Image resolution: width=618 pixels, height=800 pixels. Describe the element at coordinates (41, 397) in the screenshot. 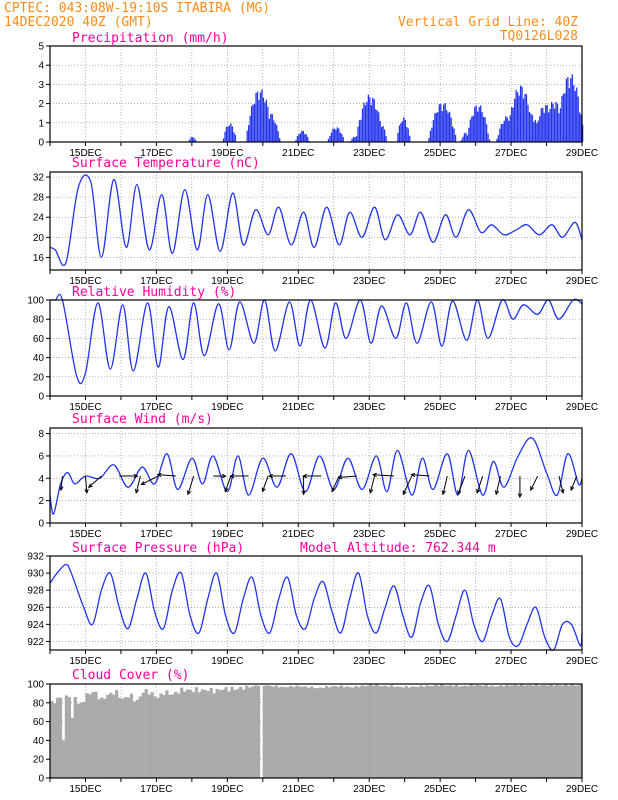

I see `y-tick-label: 0` at that location.